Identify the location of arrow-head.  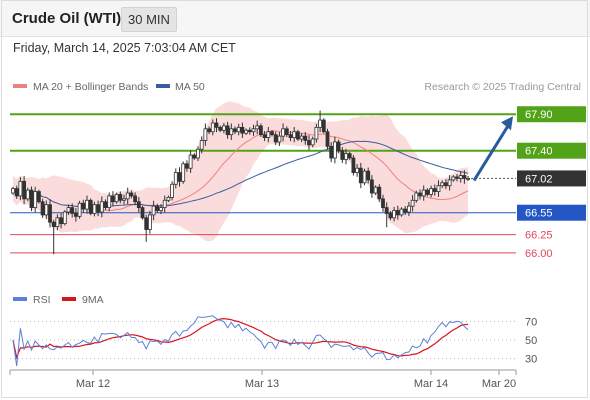
(507, 123).